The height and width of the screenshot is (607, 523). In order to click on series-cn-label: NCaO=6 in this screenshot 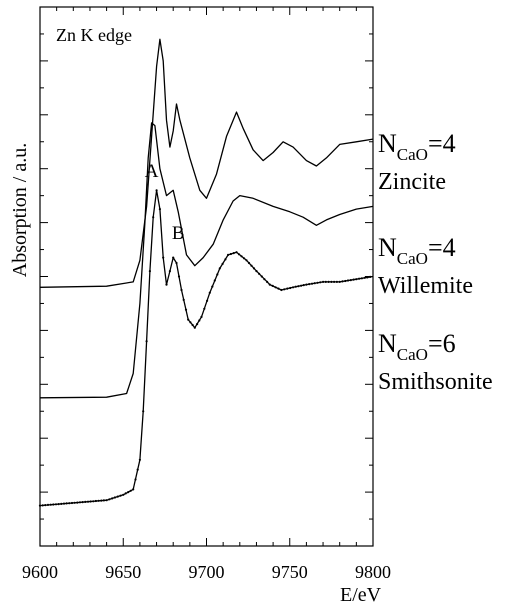, I will do `click(417, 346)`.